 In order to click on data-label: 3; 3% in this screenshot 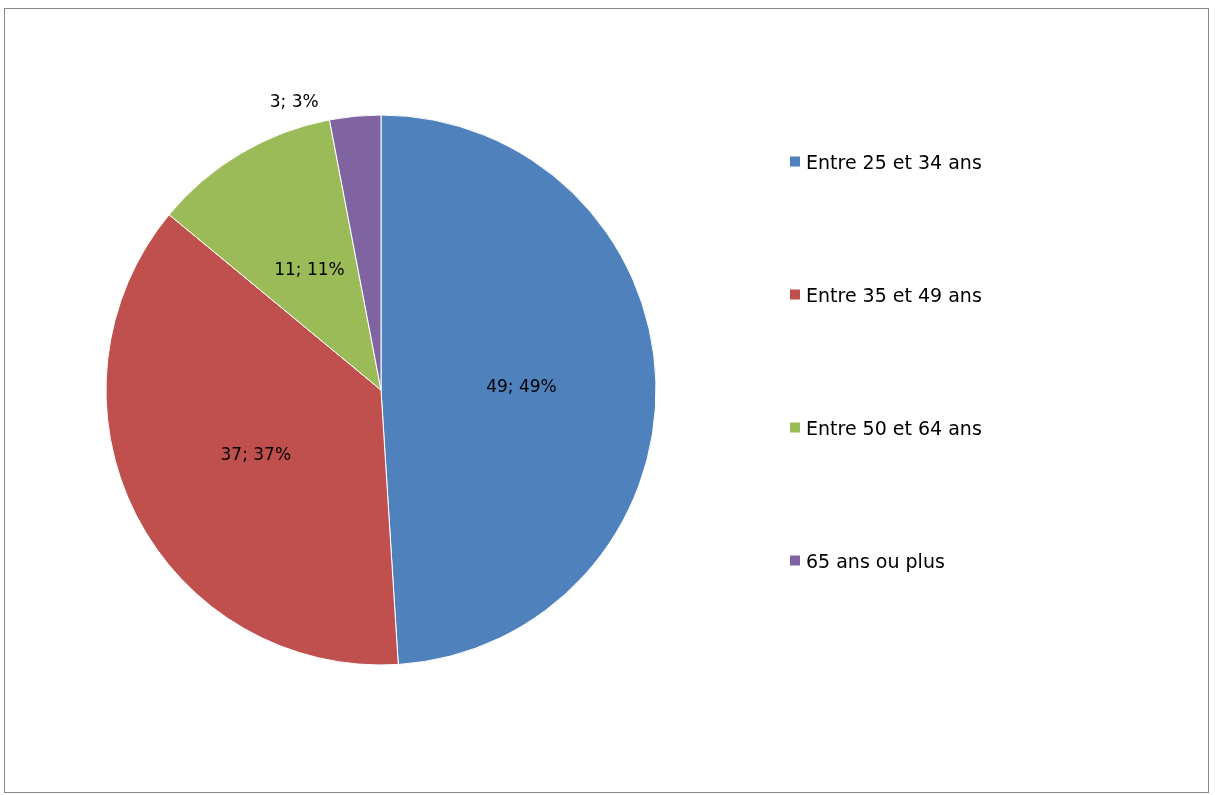, I will do `click(294, 101)`.